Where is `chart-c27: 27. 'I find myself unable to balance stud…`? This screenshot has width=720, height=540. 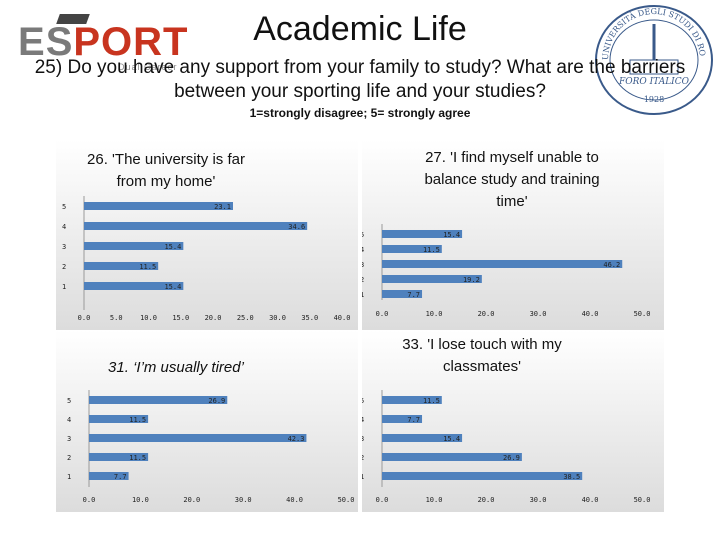
chart-c27: 27. 'I find myself unable to balance stud… is located at coordinates (513, 235).